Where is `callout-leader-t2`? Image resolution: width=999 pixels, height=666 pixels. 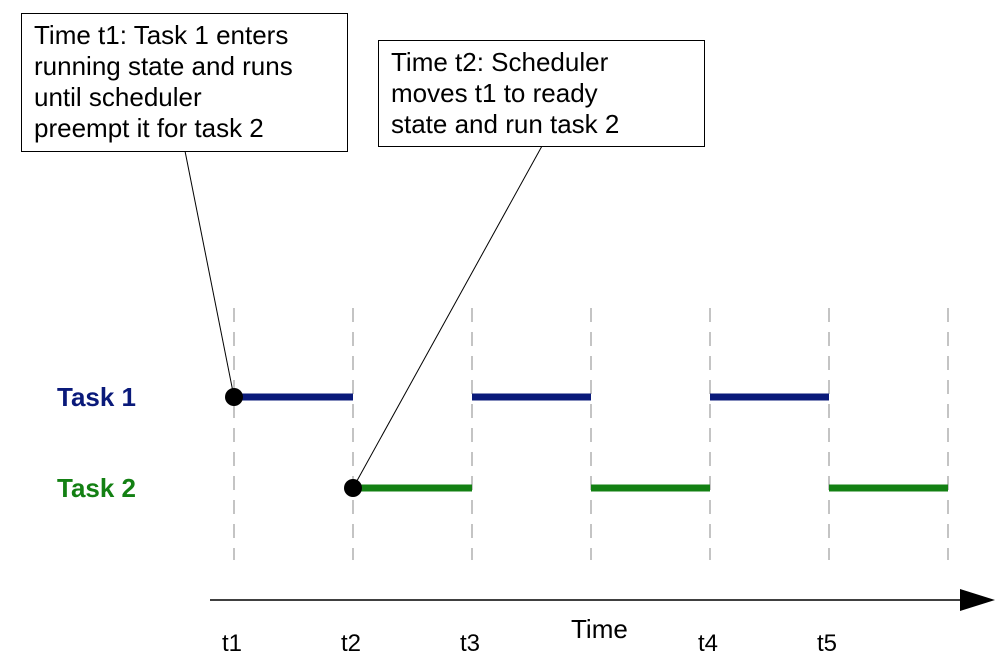 callout-leader-t2 is located at coordinates (447, 317).